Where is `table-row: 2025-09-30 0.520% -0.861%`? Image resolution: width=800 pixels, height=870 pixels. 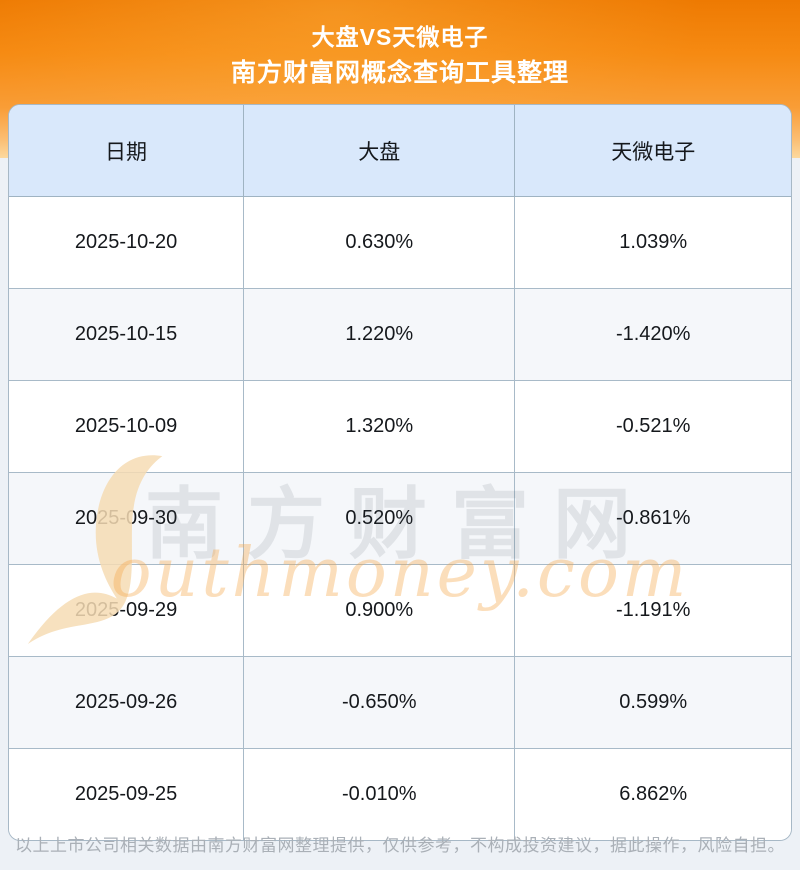
table-row: 2025-09-30 0.520% -0.861% is located at coordinates (400, 518).